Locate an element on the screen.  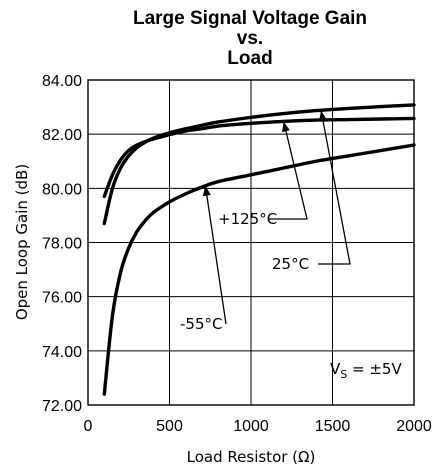
y-tick-label-5: 82.00 is located at coordinates (62, 135).